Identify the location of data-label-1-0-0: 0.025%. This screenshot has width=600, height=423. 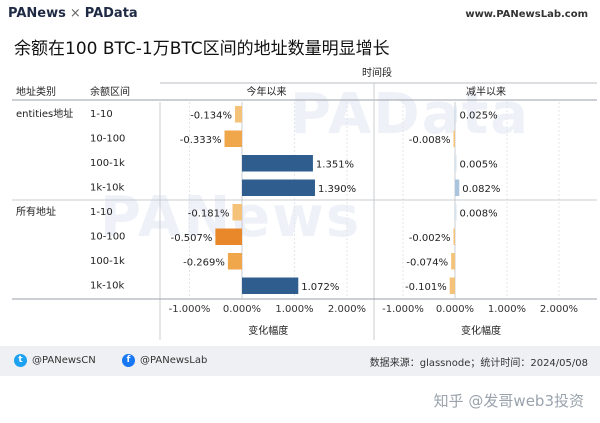
(479, 115).